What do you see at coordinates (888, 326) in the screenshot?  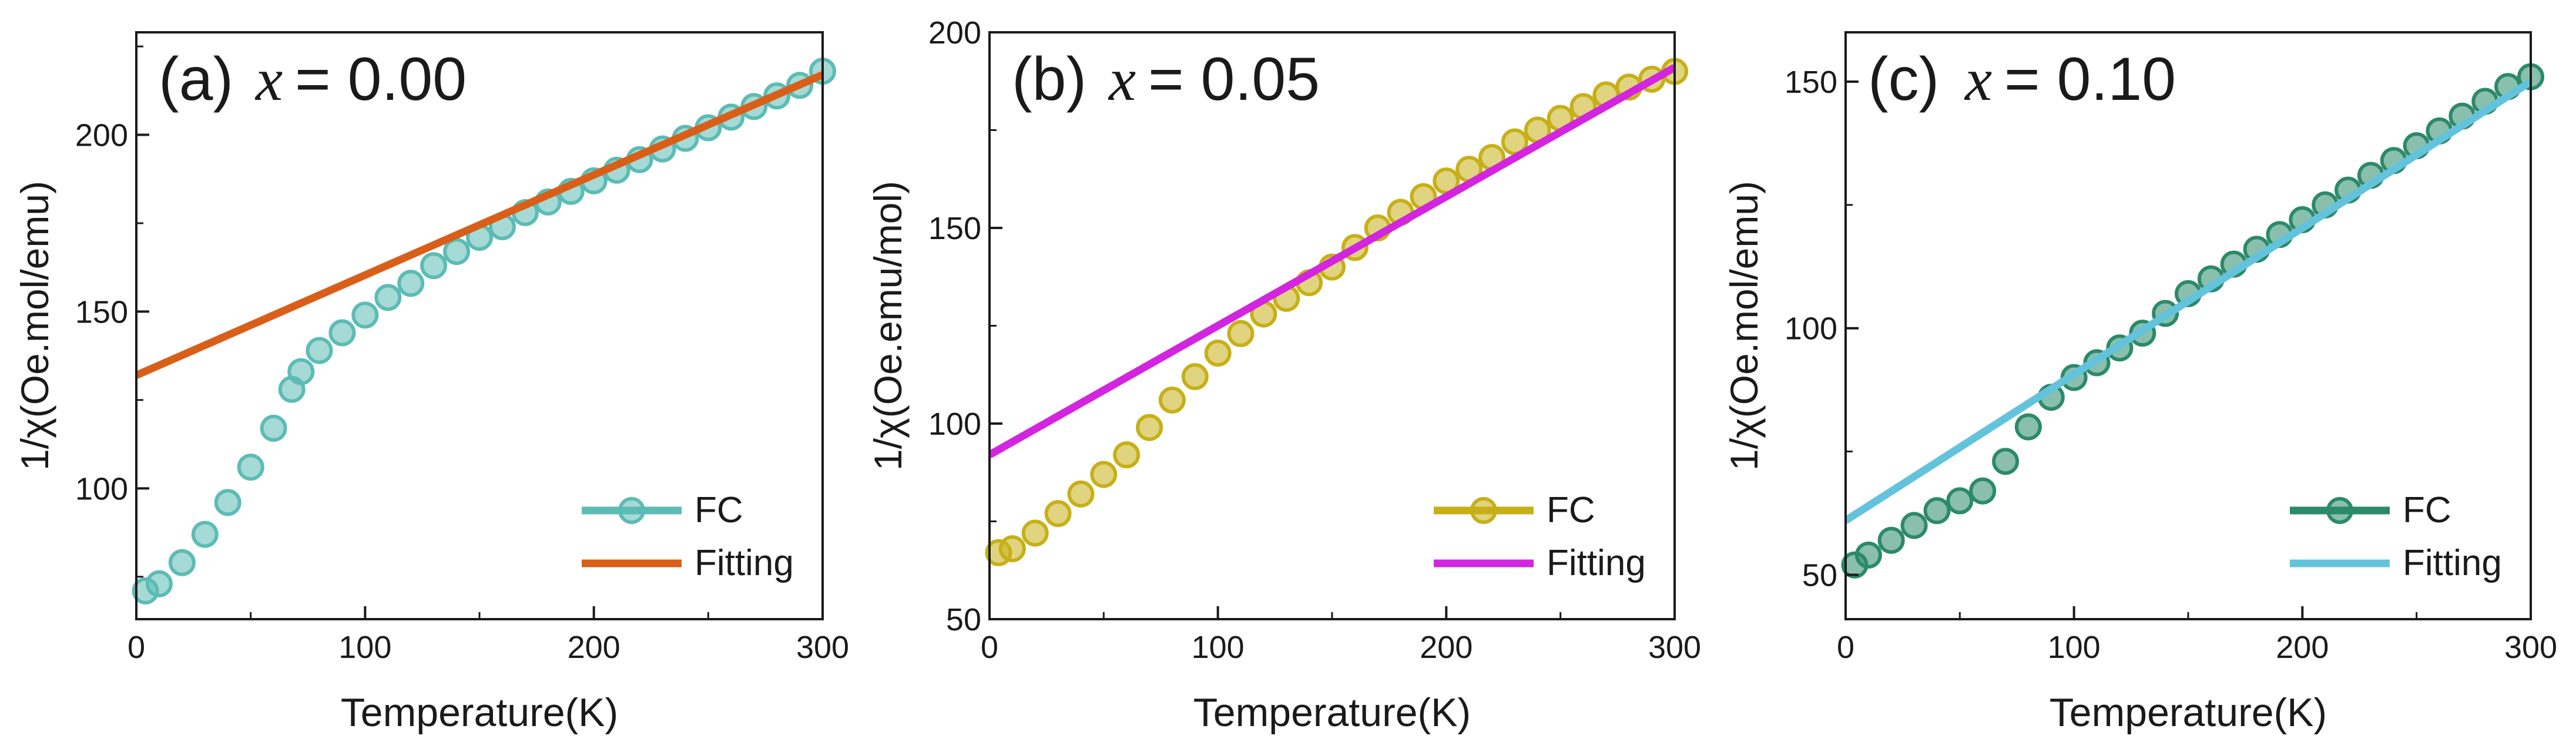 I see `y-axis-label: 1/χ(Oe.emu/mol)` at bounding box center [888, 326].